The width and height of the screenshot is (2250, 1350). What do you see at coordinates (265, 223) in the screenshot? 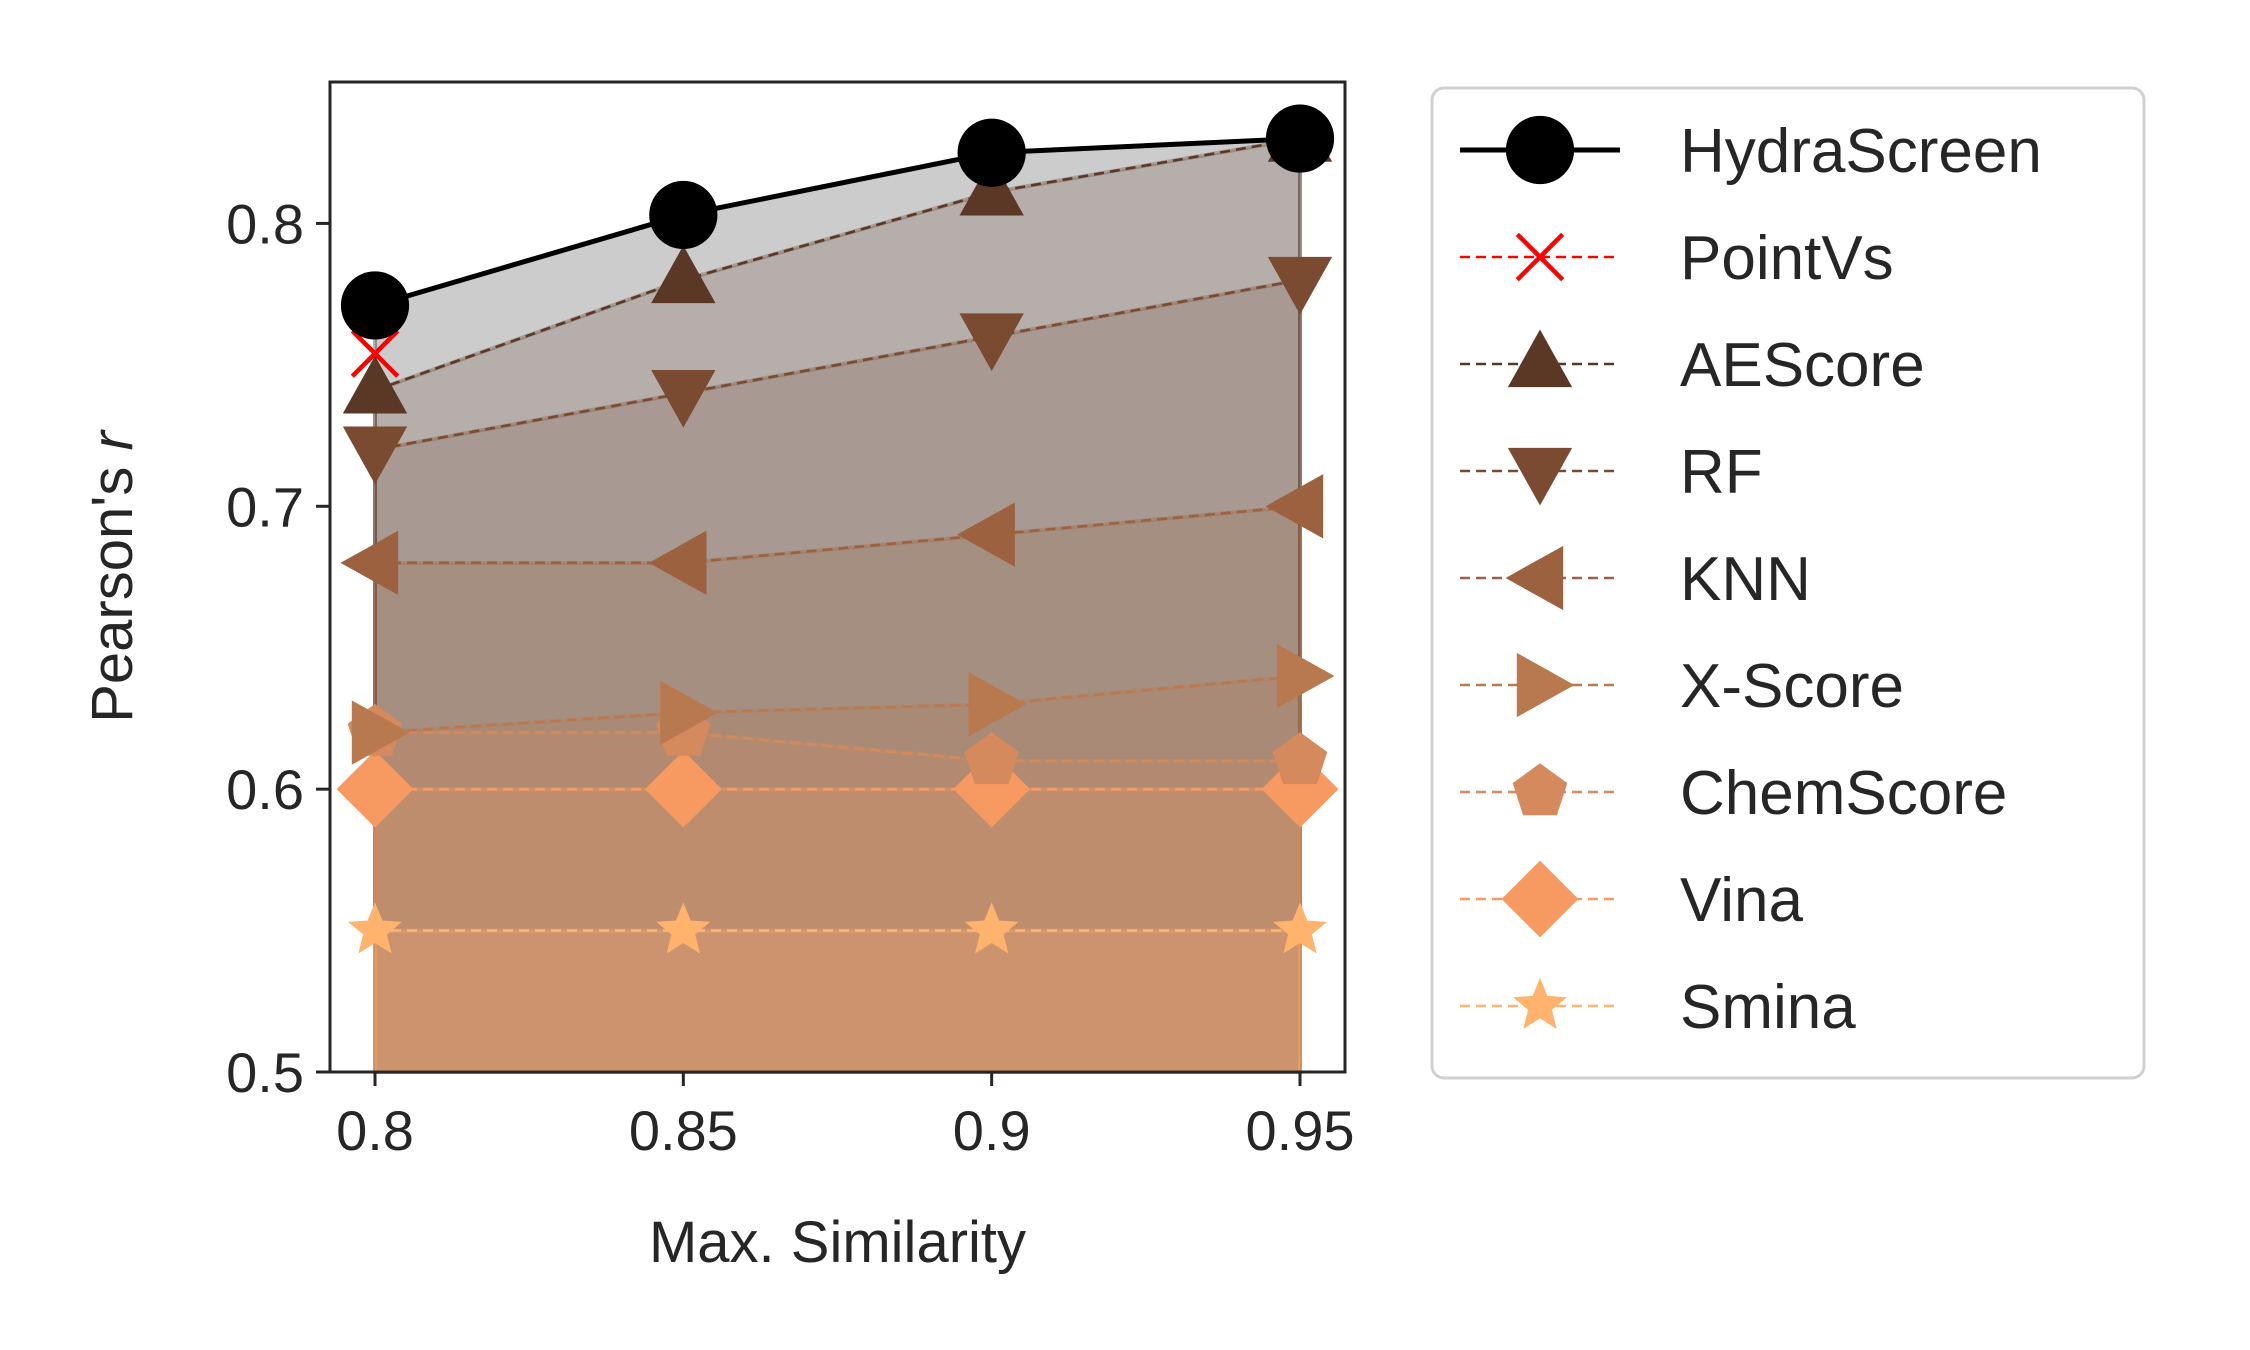
I see `y-tick-label-4: 0.8` at bounding box center [265, 223].